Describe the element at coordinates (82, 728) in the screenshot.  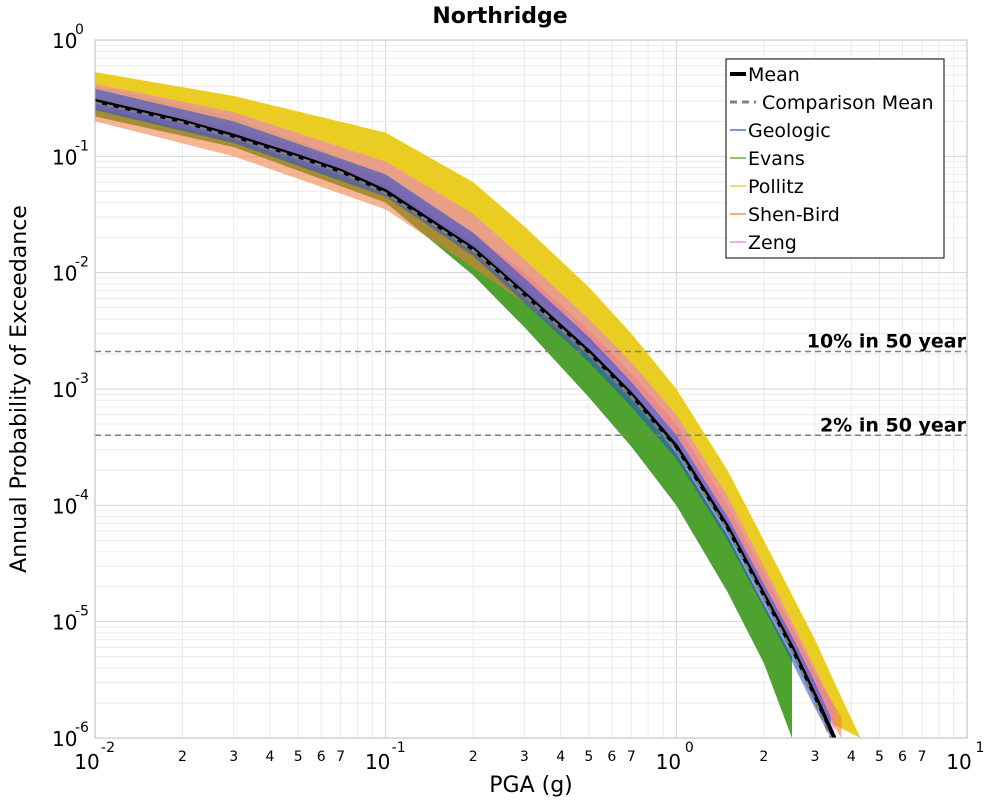
I see `y-tick-exponent: -6` at that location.